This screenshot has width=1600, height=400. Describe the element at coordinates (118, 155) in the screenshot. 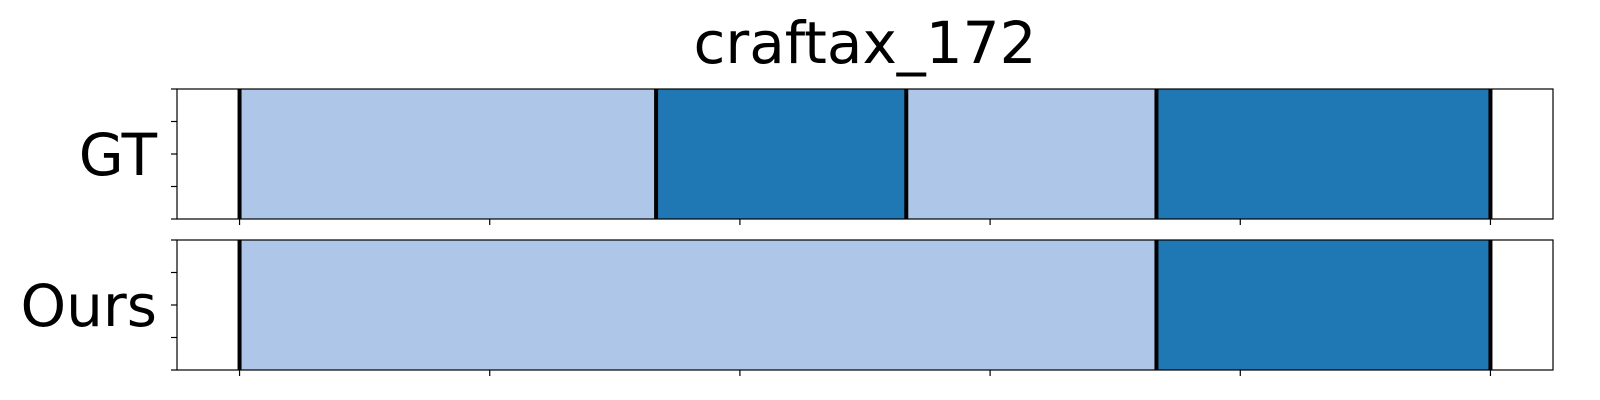

I see `row-label-gt: GT` at that location.